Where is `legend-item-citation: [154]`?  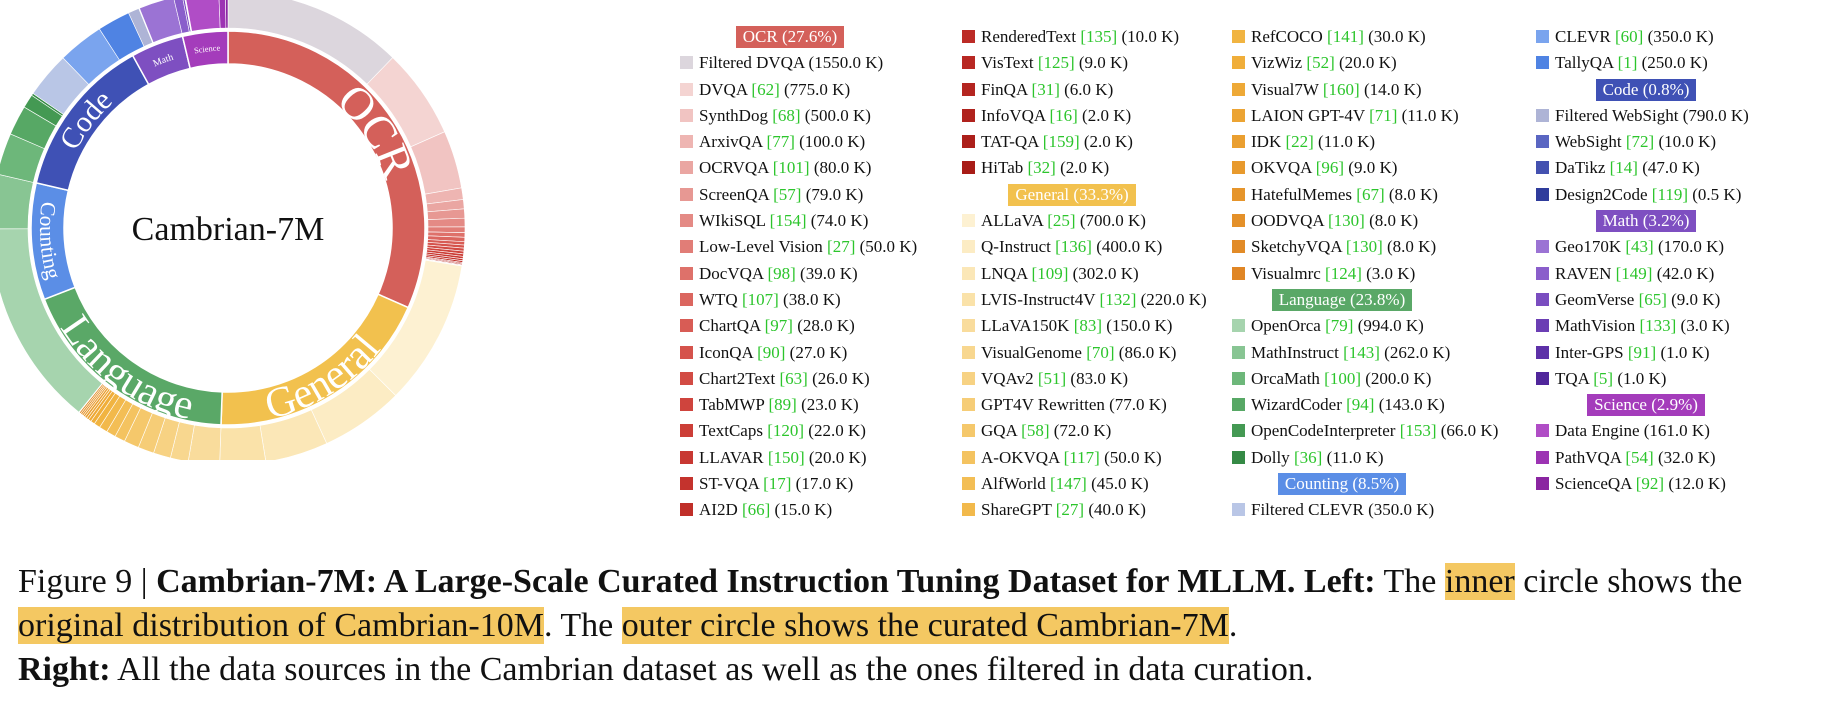 legend-item-citation: [154] is located at coordinates (788, 221).